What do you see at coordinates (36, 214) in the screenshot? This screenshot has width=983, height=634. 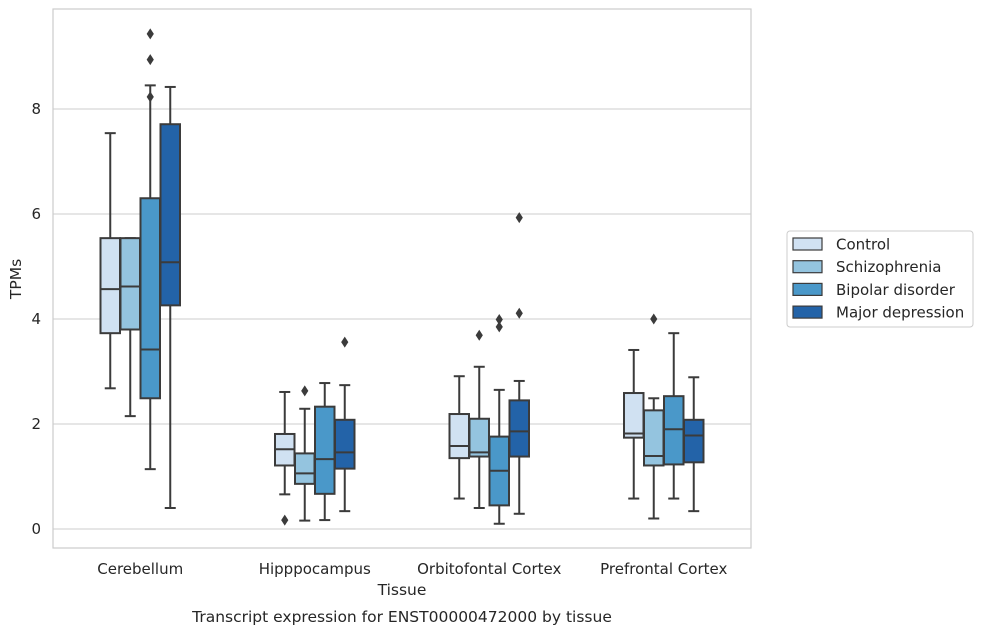 I see `y-tick-label: 6` at bounding box center [36, 214].